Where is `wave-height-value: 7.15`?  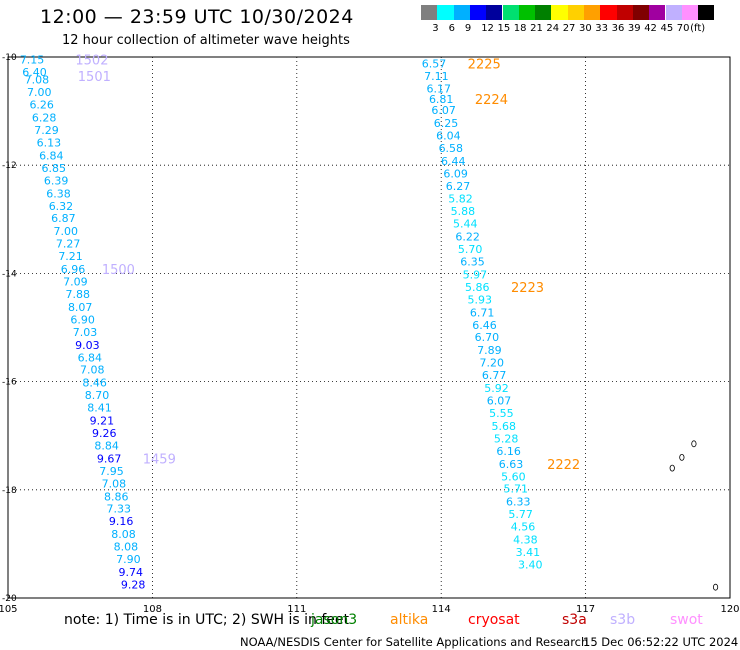
wave-height-value: 7.15 is located at coordinates (32, 60).